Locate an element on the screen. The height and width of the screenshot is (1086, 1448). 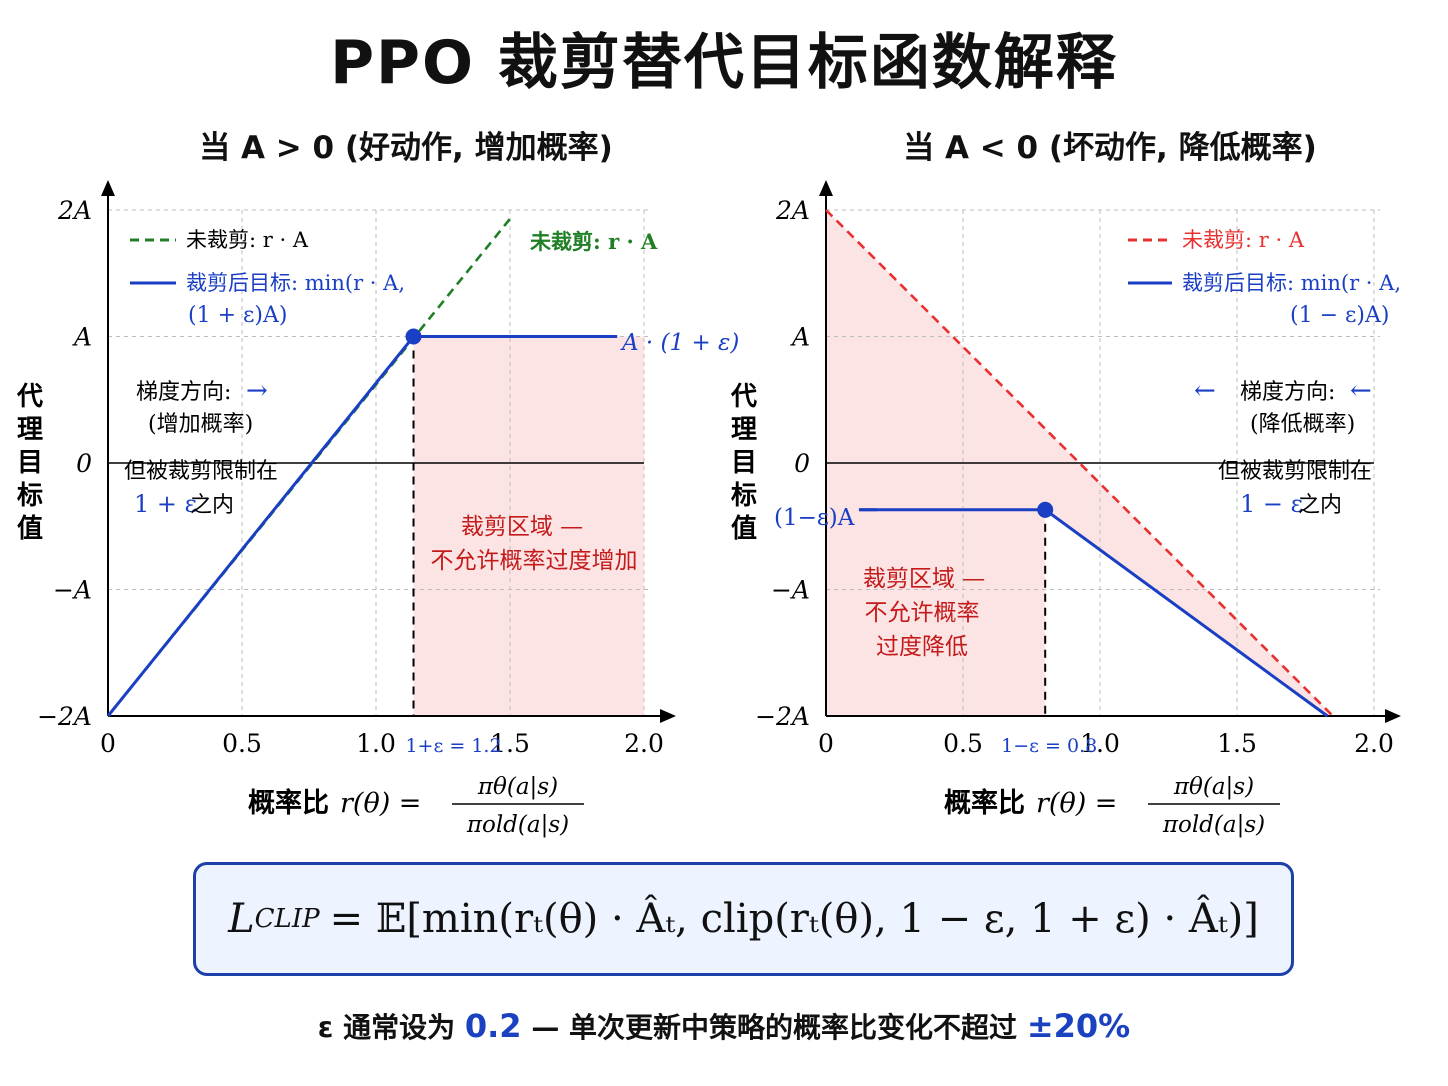
formula-lhs-sub: CLIP is located at coordinates (287, 919).